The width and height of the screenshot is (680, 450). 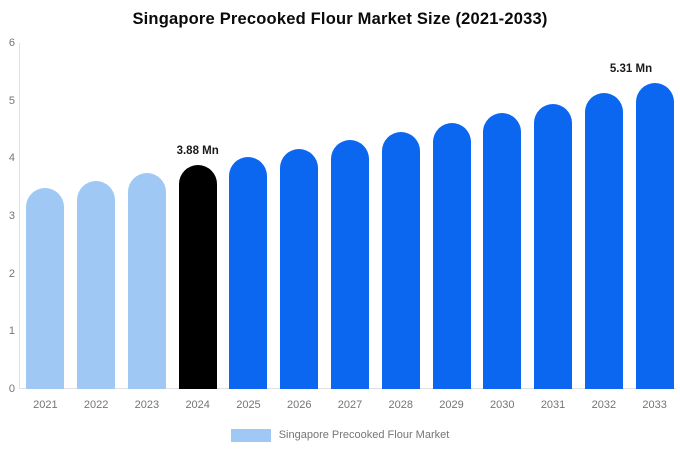 I want to click on bar-2021, so click(x=45, y=288).